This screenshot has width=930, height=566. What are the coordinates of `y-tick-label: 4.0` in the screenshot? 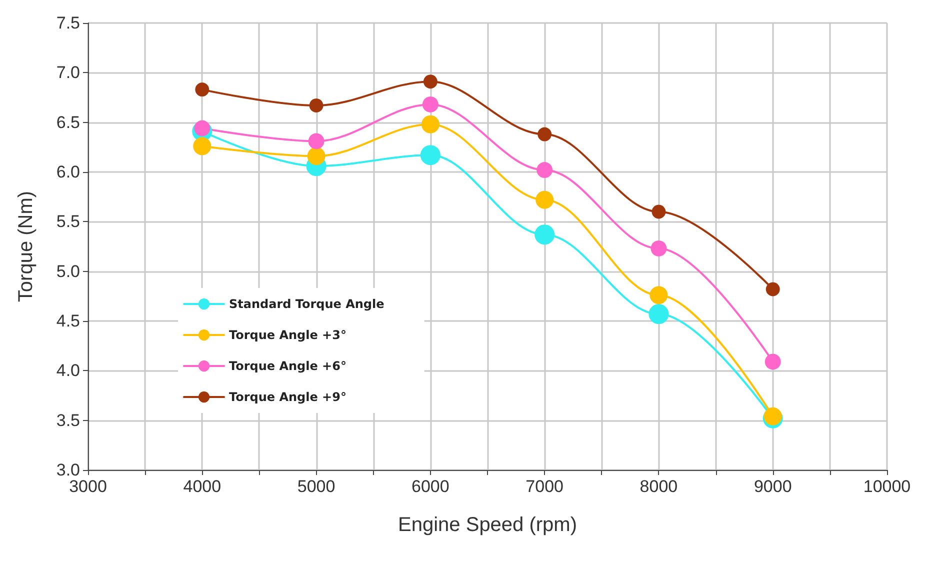 It's located at (68, 370).